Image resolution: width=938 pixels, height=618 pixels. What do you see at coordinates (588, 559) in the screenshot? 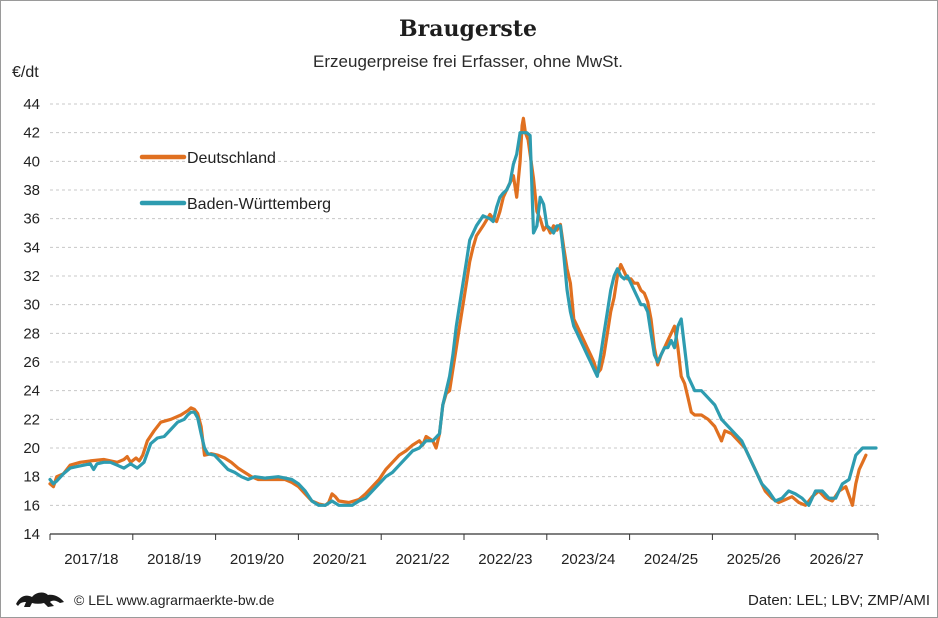
I see `x-tick-label: 2023/24` at bounding box center [588, 559].